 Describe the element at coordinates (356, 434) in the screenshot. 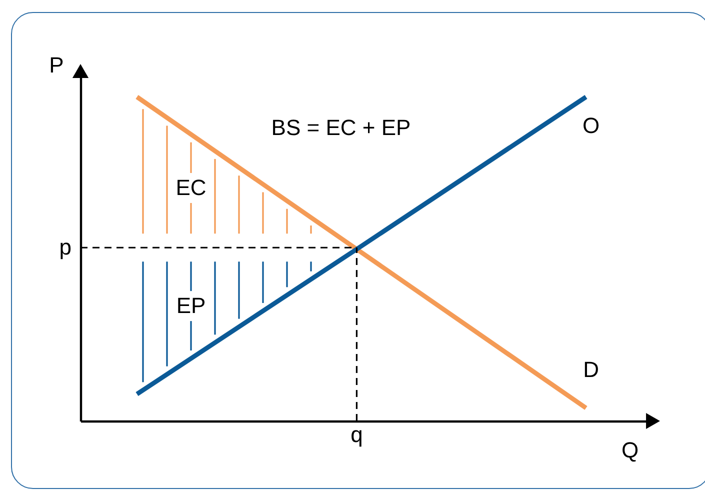

I see `text: q` at that location.